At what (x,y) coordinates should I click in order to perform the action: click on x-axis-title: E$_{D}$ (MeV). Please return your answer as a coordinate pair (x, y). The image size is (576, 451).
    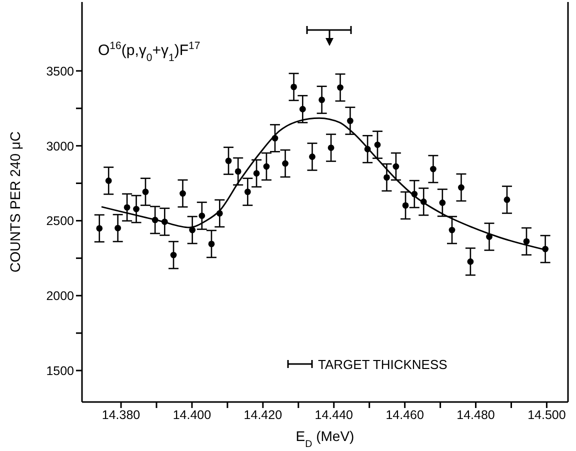
    Looking at the image, I should click on (325, 439).